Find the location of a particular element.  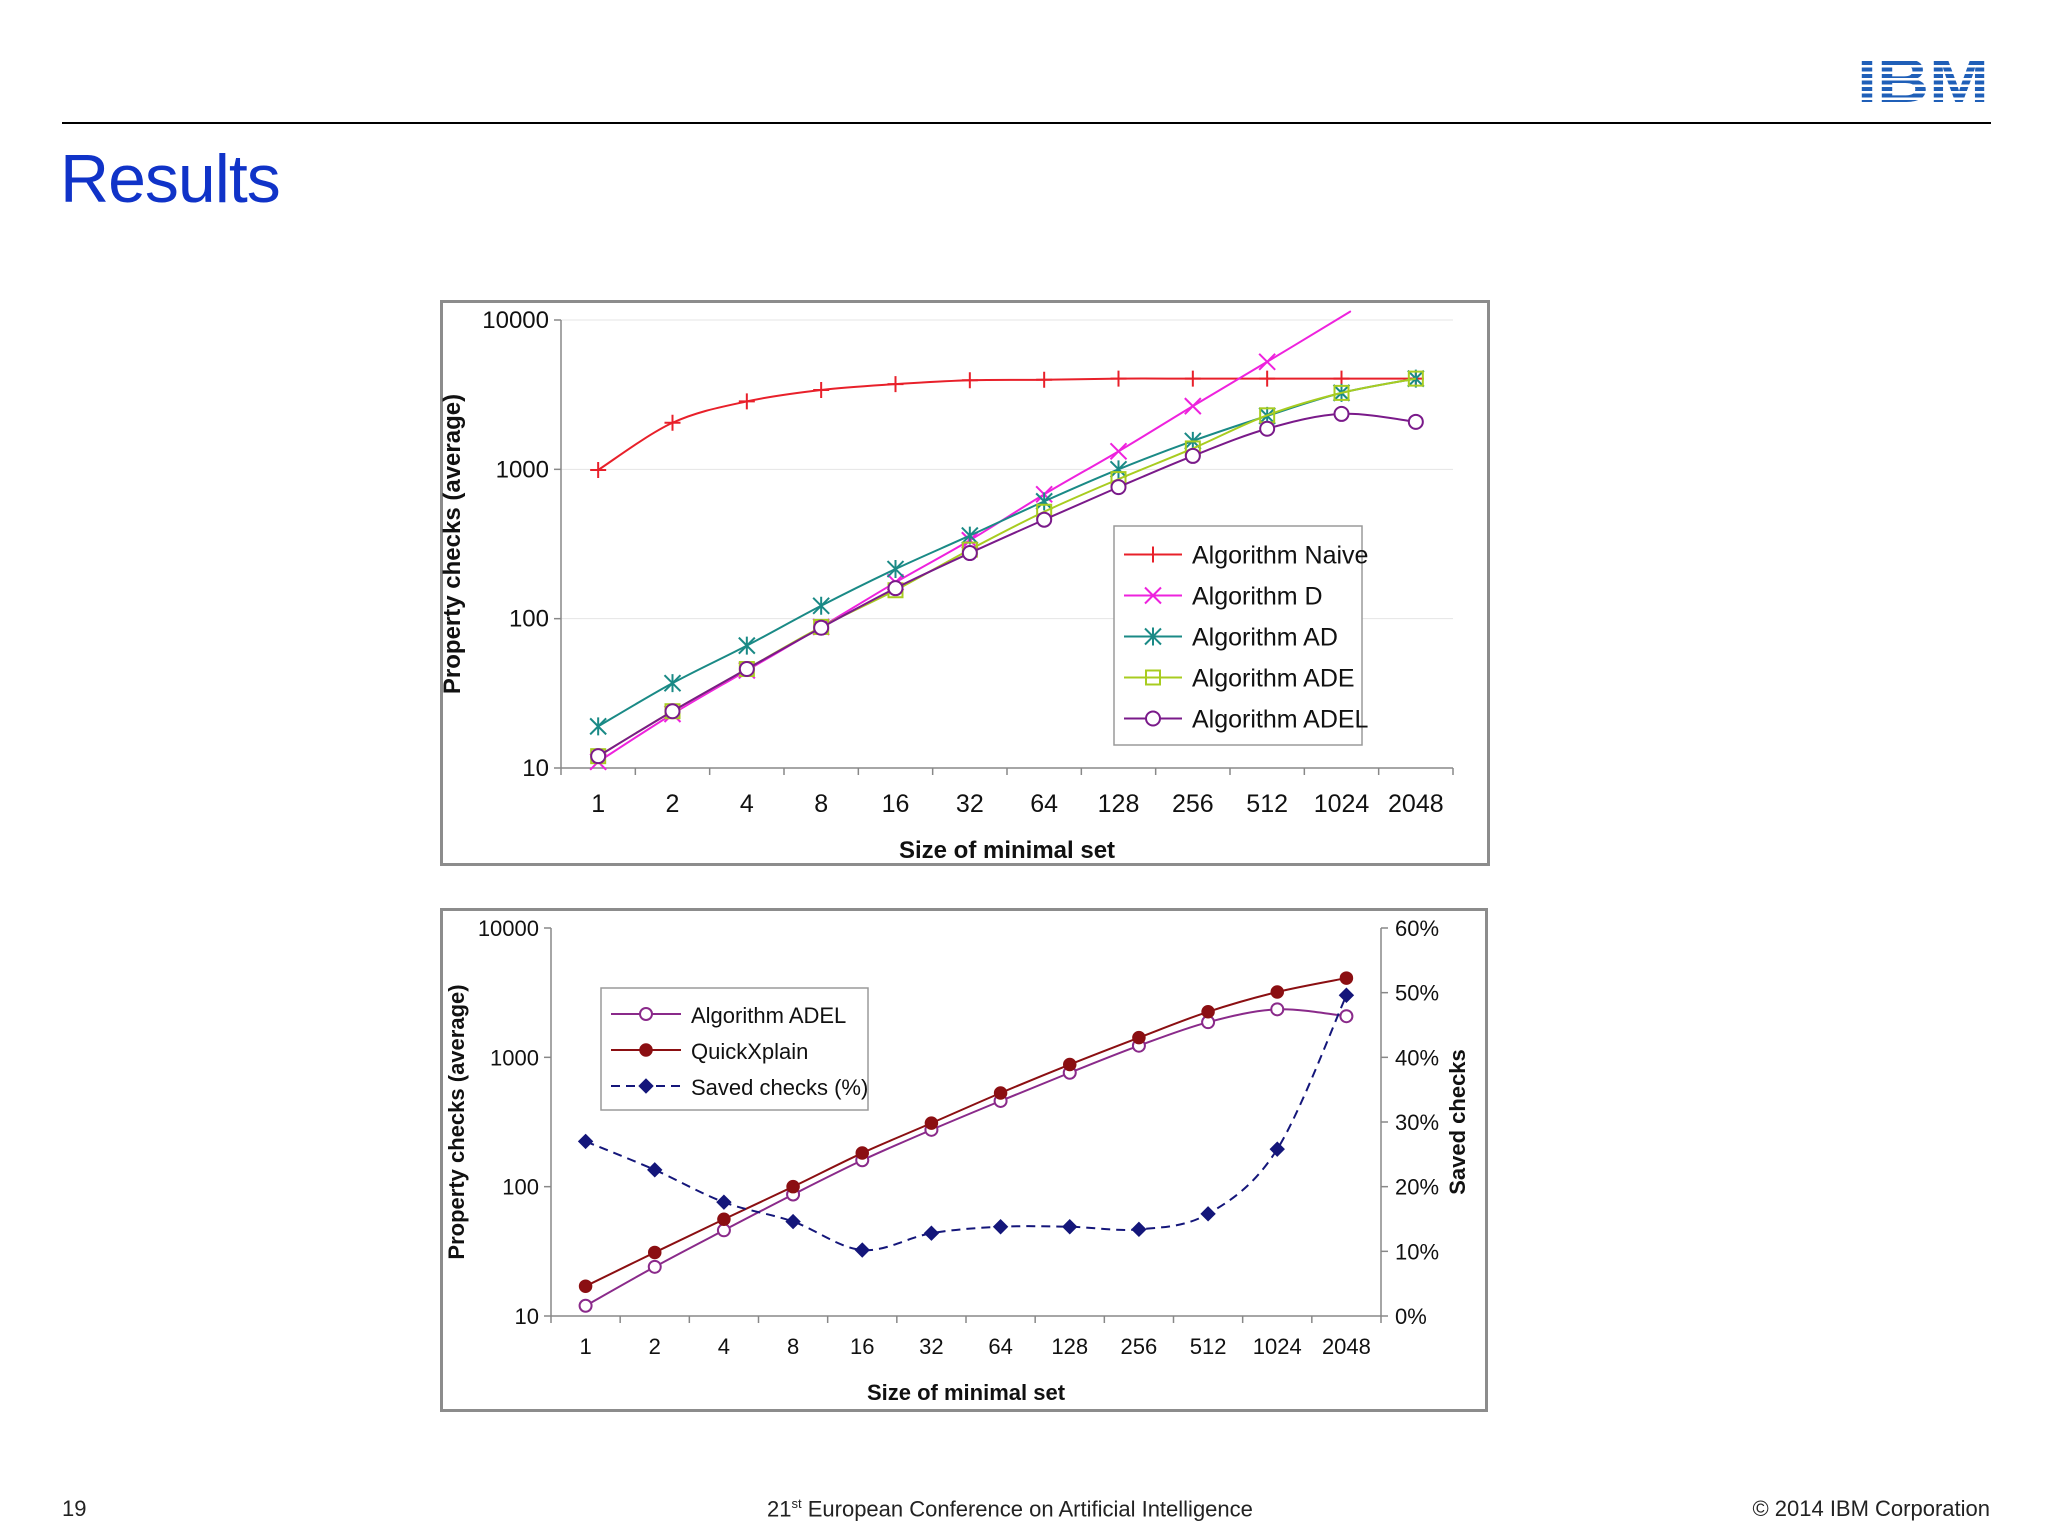

y-tick-label-100: 100 is located at coordinates (520, 1187).